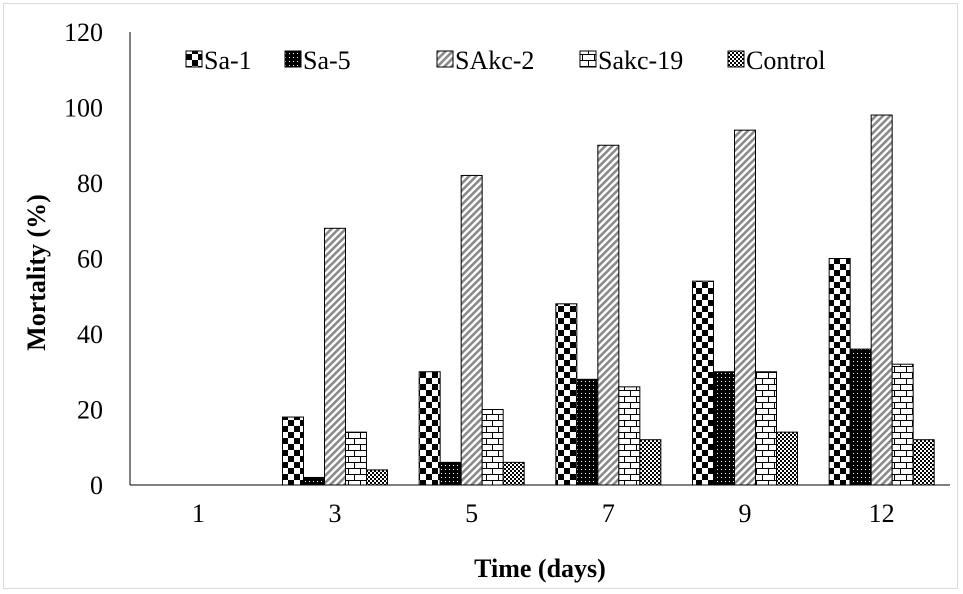 This screenshot has width=963, height=594. What do you see at coordinates (785, 60) in the screenshot?
I see `legend-label: Control` at bounding box center [785, 60].